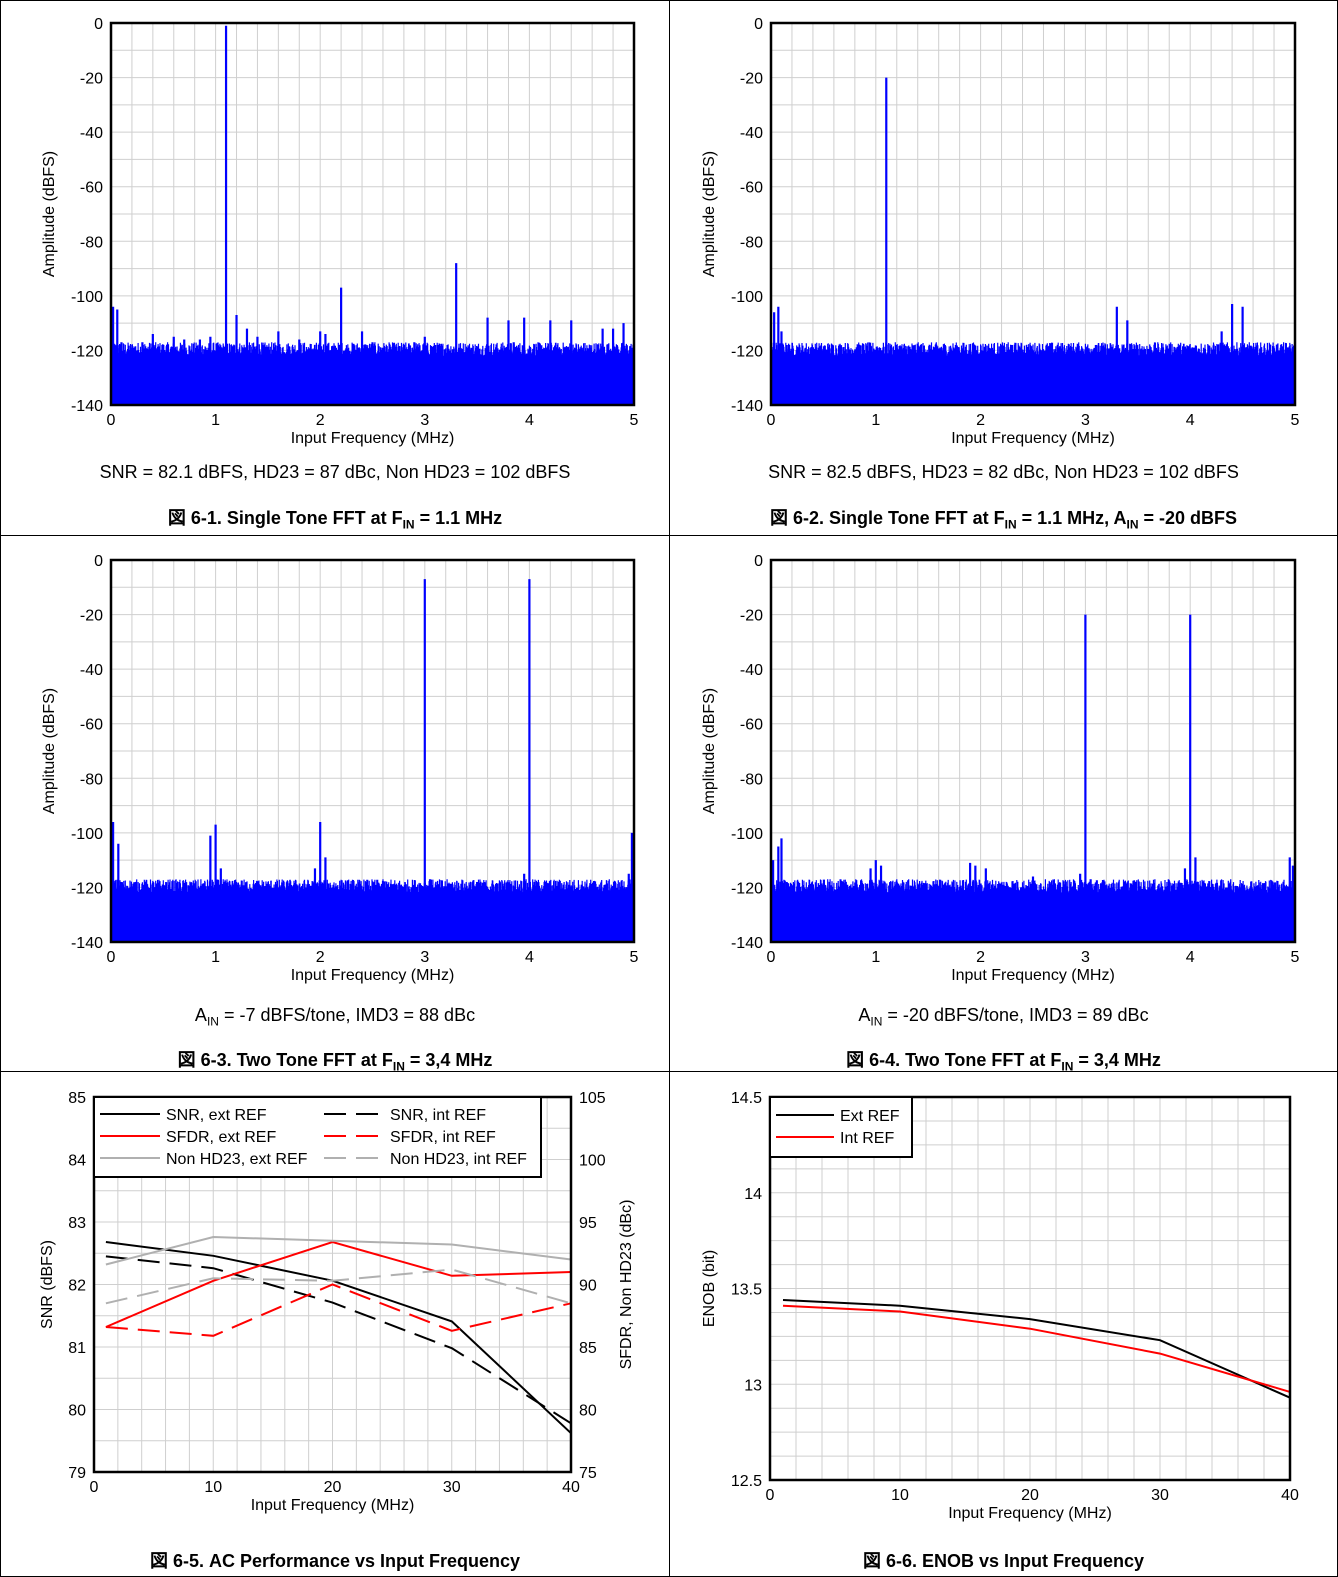 The image size is (1338, 1577). I want to click on y2-tick-label: 90, so click(588, 1286).